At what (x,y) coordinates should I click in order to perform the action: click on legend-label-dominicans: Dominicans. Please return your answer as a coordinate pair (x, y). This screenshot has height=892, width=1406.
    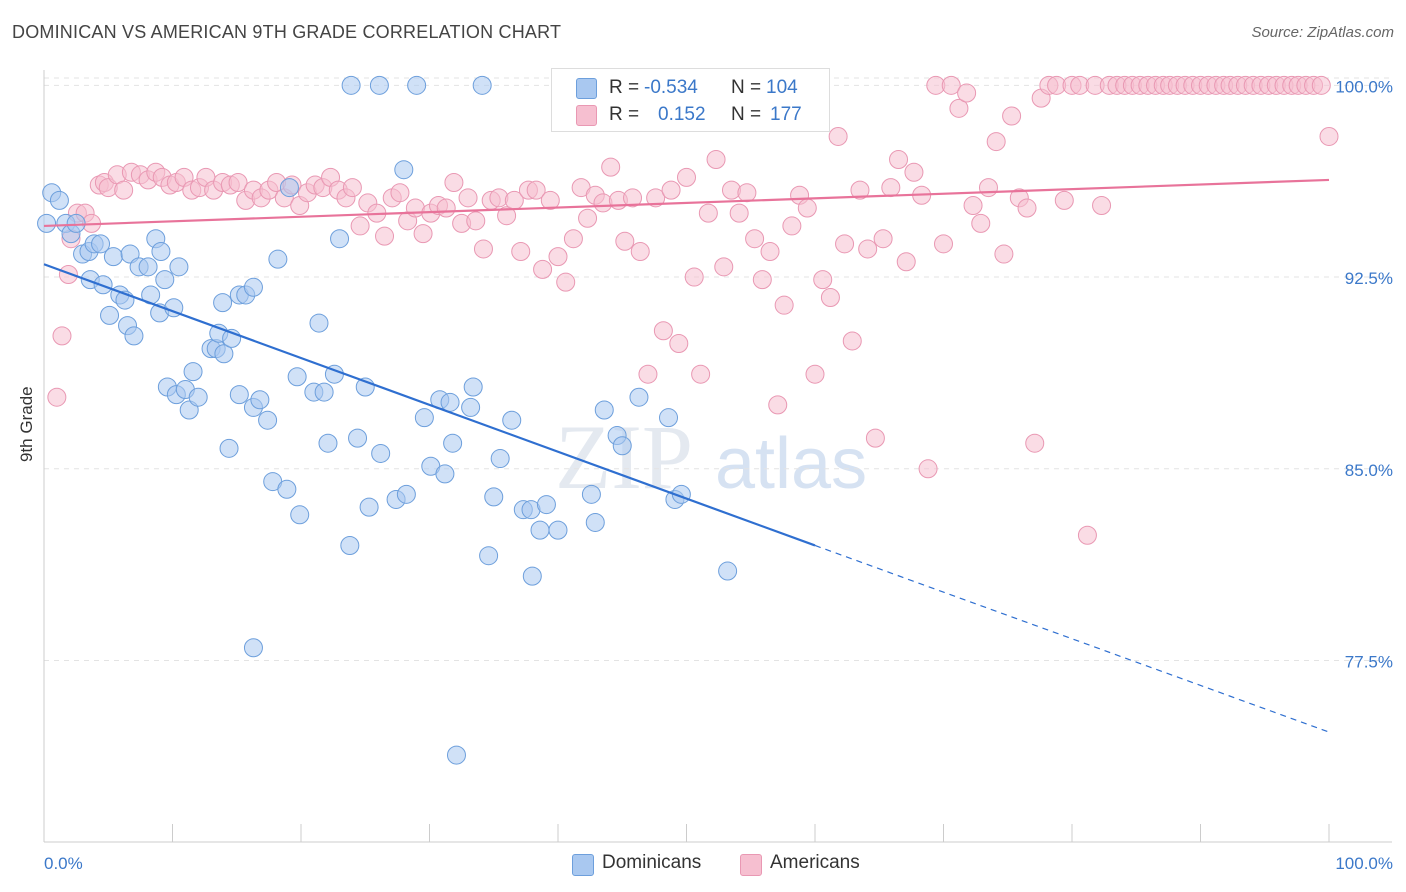
    Looking at the image, I should click on (652, 862).